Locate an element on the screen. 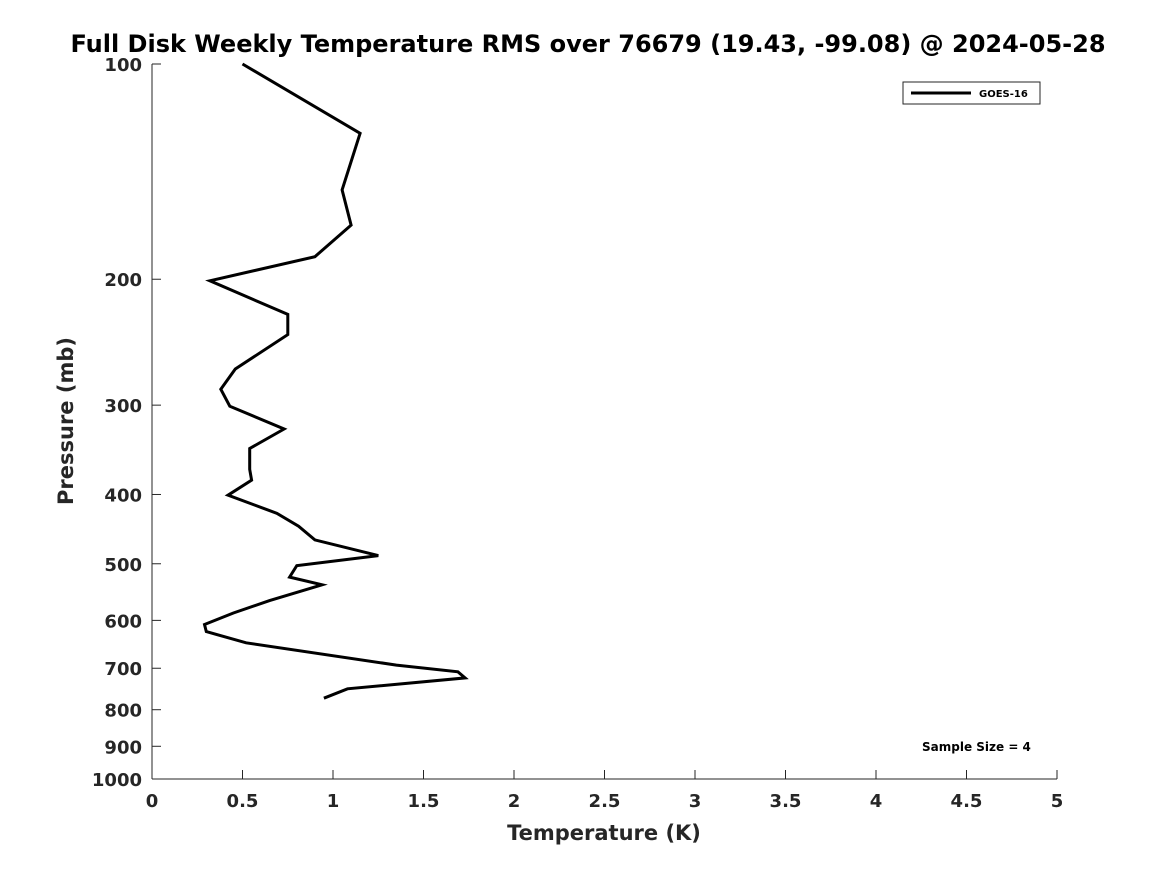  x-tick-label: 2.5 is located at coordinates (605, 801).